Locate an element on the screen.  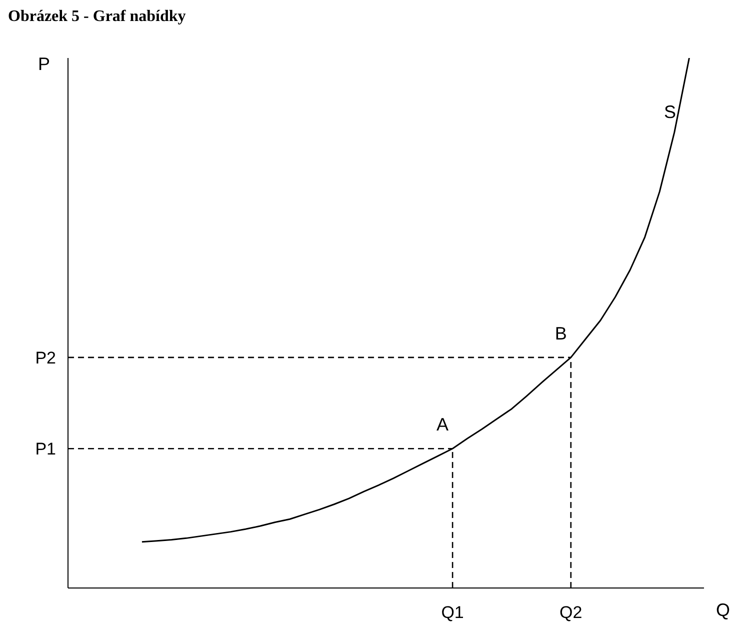
annotation: S is located at coordinates (670, 112).